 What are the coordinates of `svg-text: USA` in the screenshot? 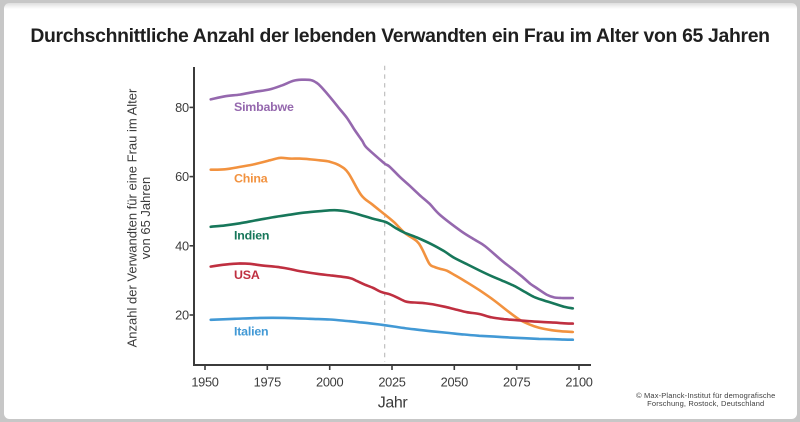 It's located at (247, 275).